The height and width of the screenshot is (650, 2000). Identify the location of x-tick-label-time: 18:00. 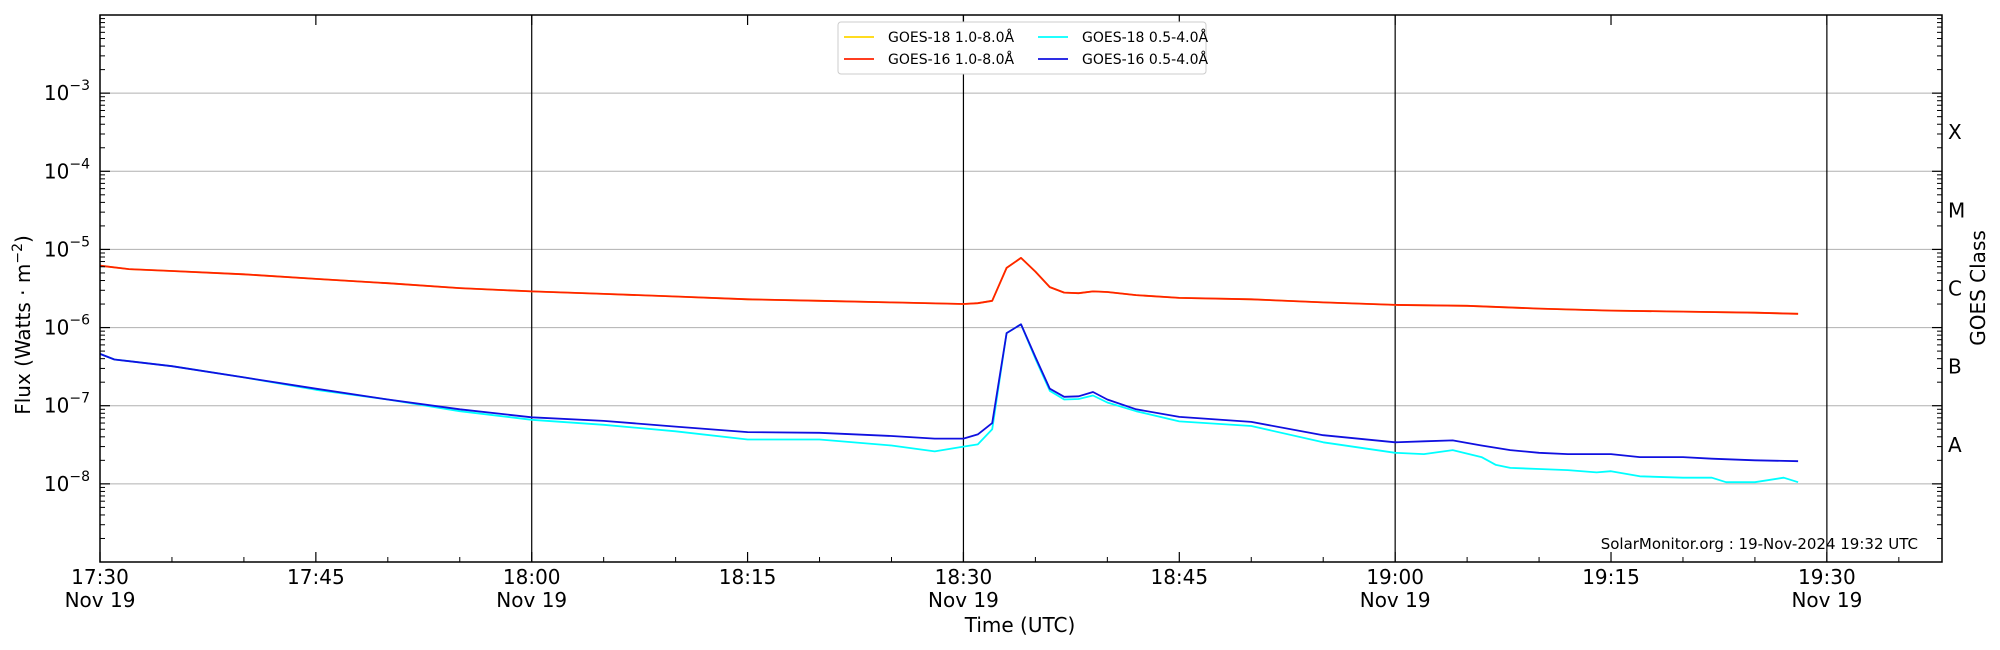
(532, 577).